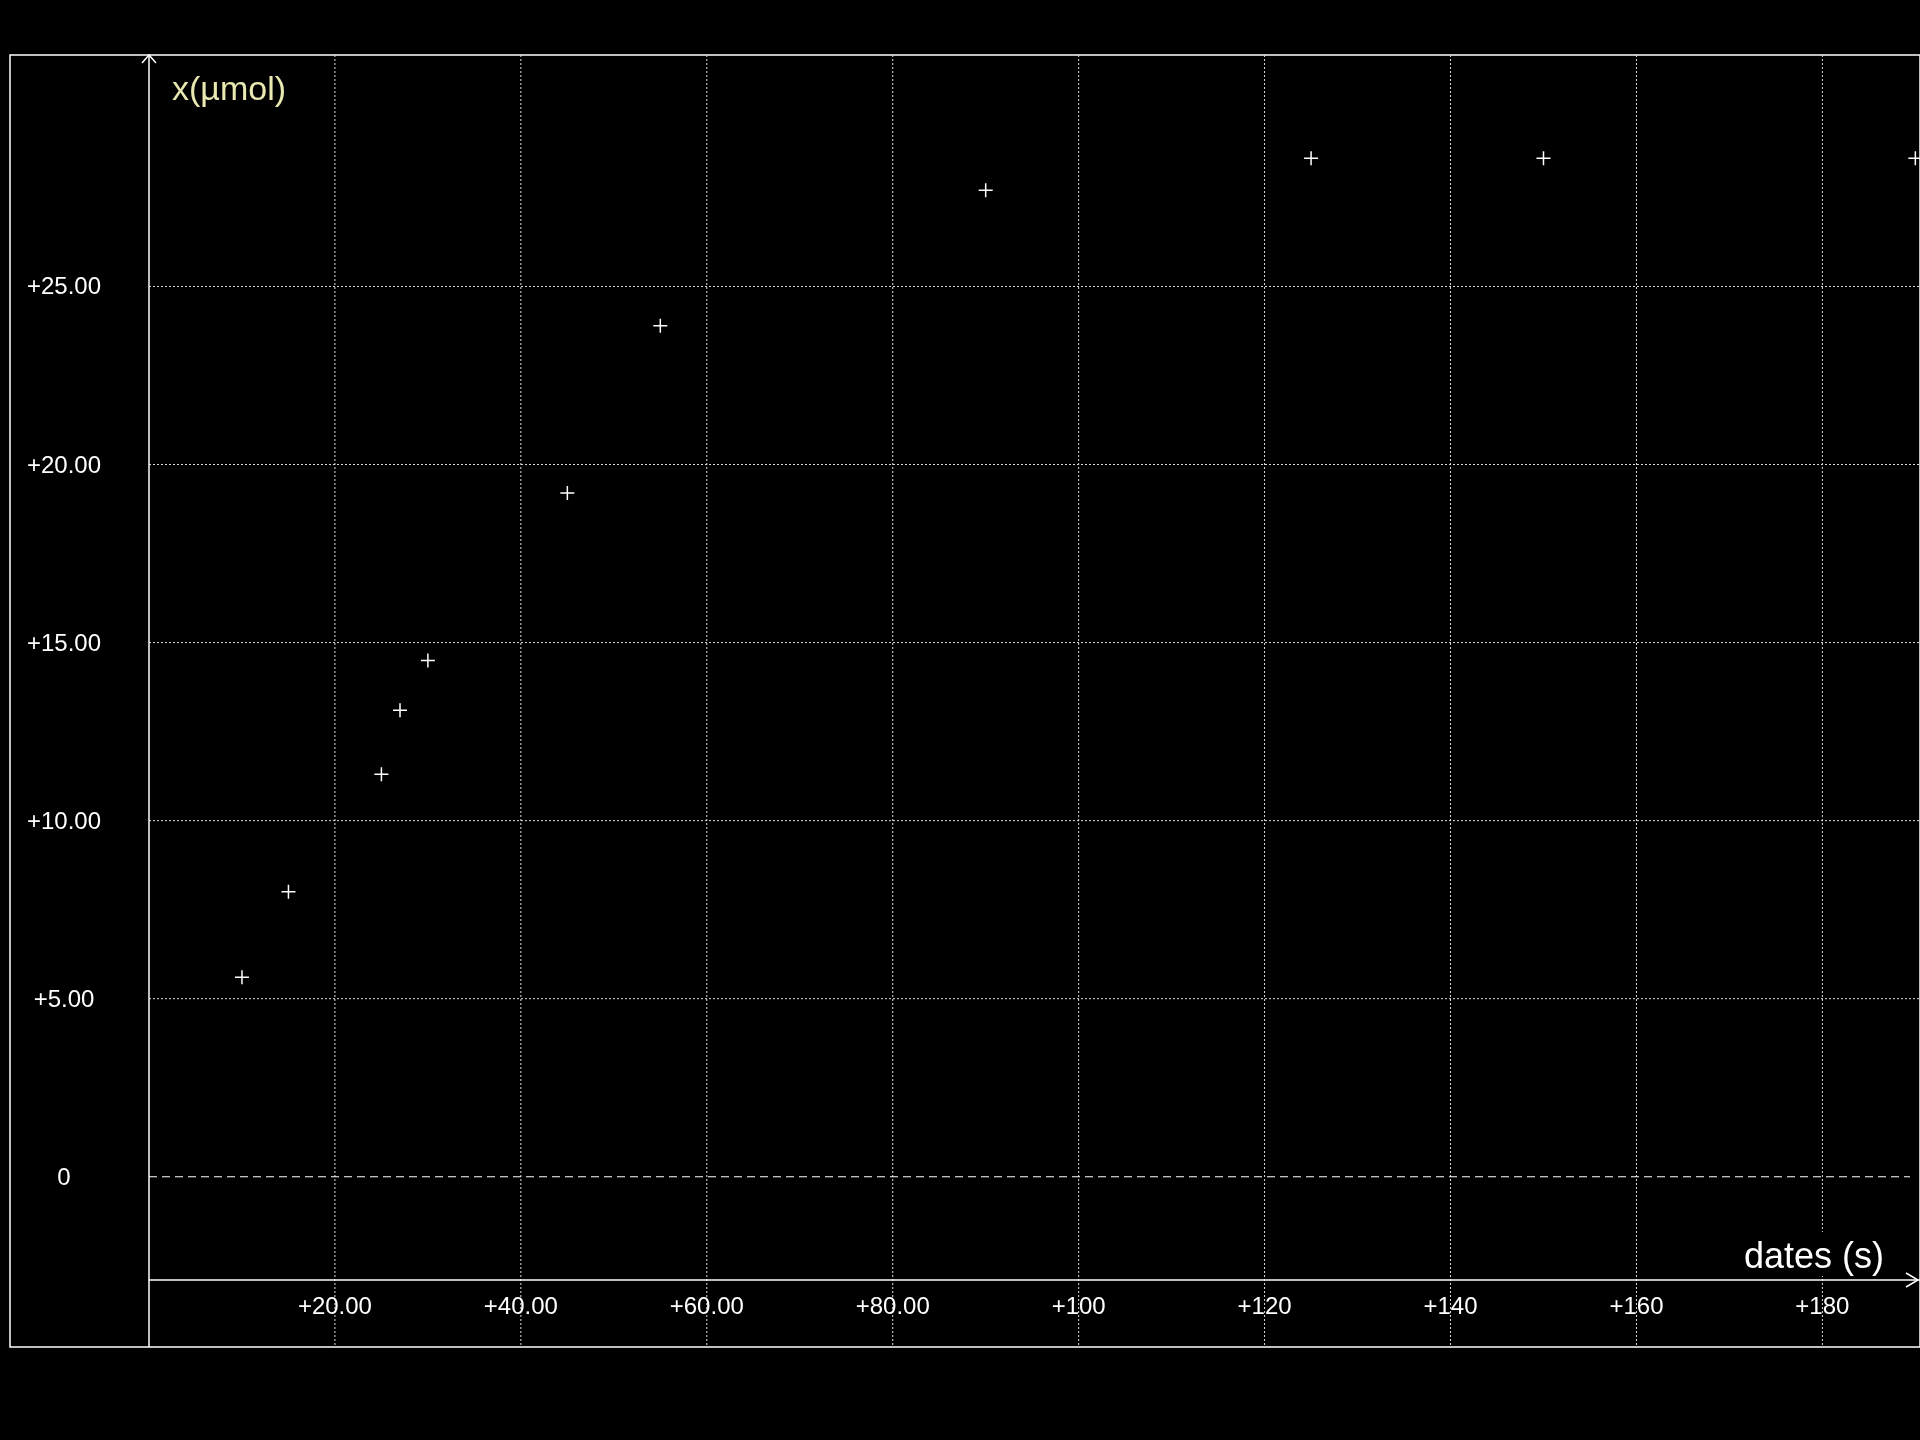 This screenshot has height=1440, width=1920. Describe the element at coordinates (520, 1305) in the screenshot. I see `x-tick-label: +40.00` at that location.